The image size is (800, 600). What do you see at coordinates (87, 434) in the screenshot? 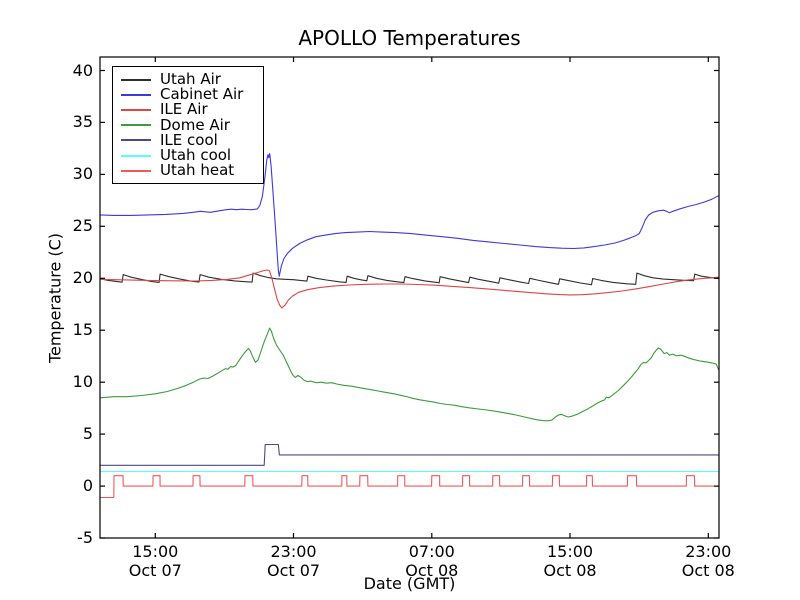
I see `y-tick-label: 5` at bounding box center [87, 434].